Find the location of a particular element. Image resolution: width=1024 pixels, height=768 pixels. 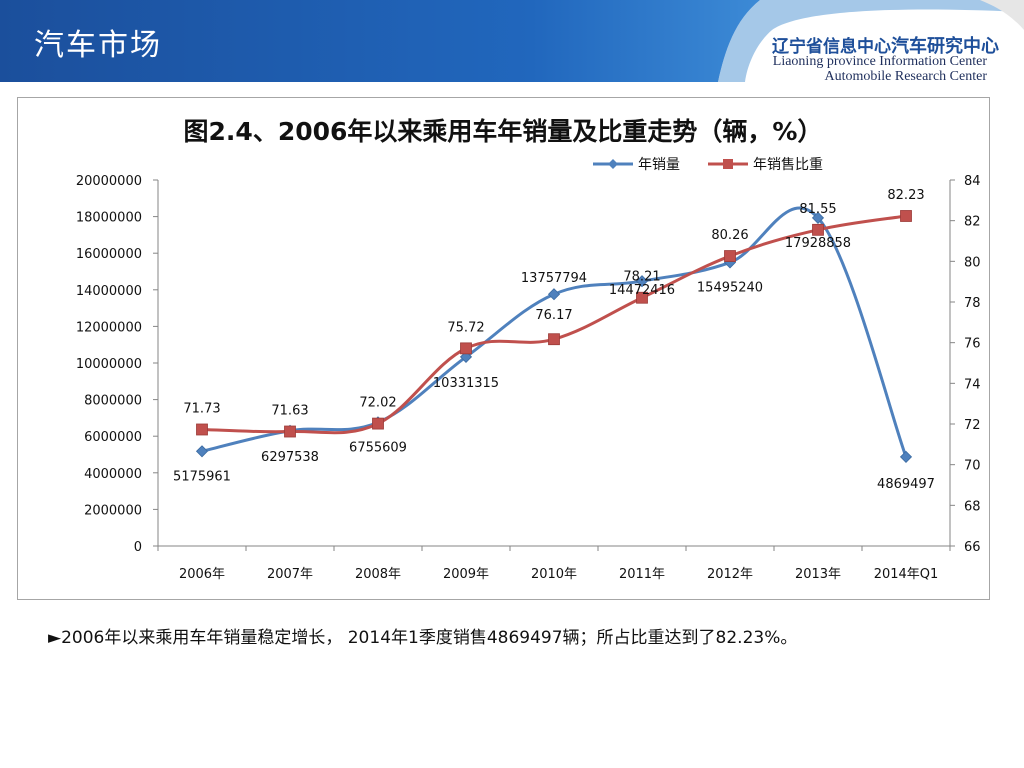

y-left-tick-label: 12000000 is located at coordinates (109, 327).